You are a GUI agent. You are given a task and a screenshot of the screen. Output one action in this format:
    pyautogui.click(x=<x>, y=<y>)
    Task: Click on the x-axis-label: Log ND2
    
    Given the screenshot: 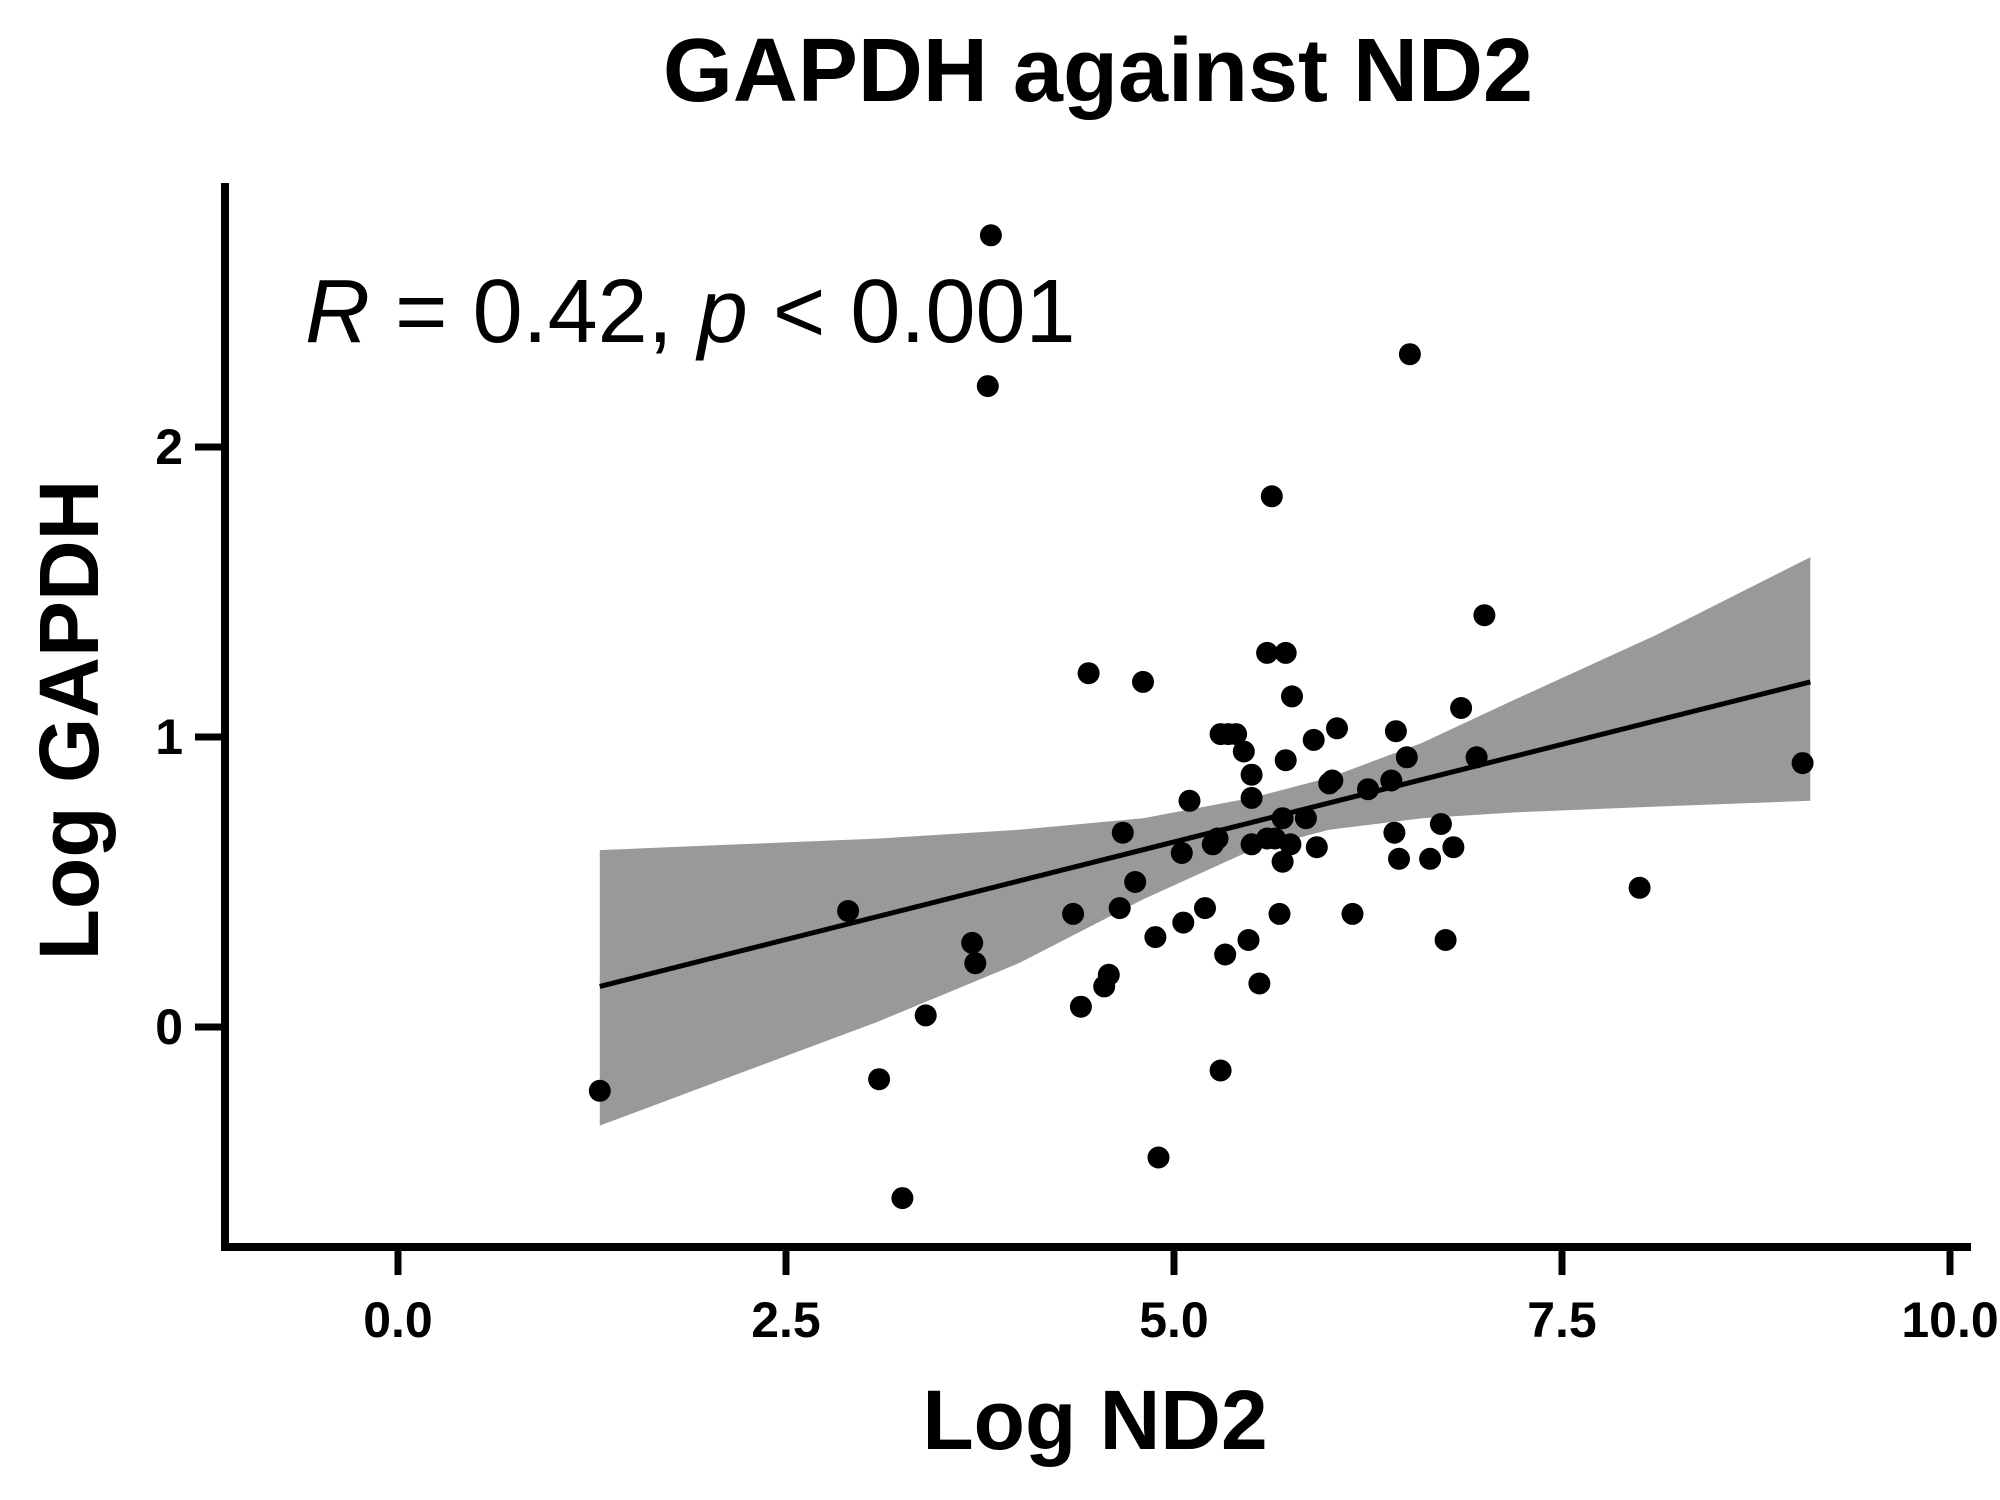 What is the action you would take?
    pyautogui.click(x=1094, y=1420)
    